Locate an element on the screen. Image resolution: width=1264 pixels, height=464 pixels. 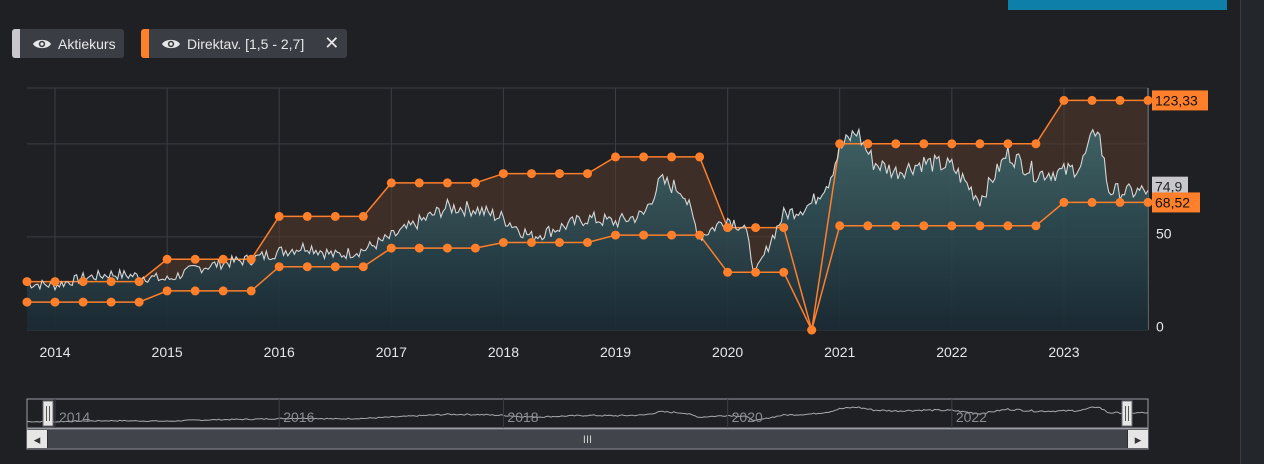
y-tick-label: 0 is located at coordinates (1160, 327).